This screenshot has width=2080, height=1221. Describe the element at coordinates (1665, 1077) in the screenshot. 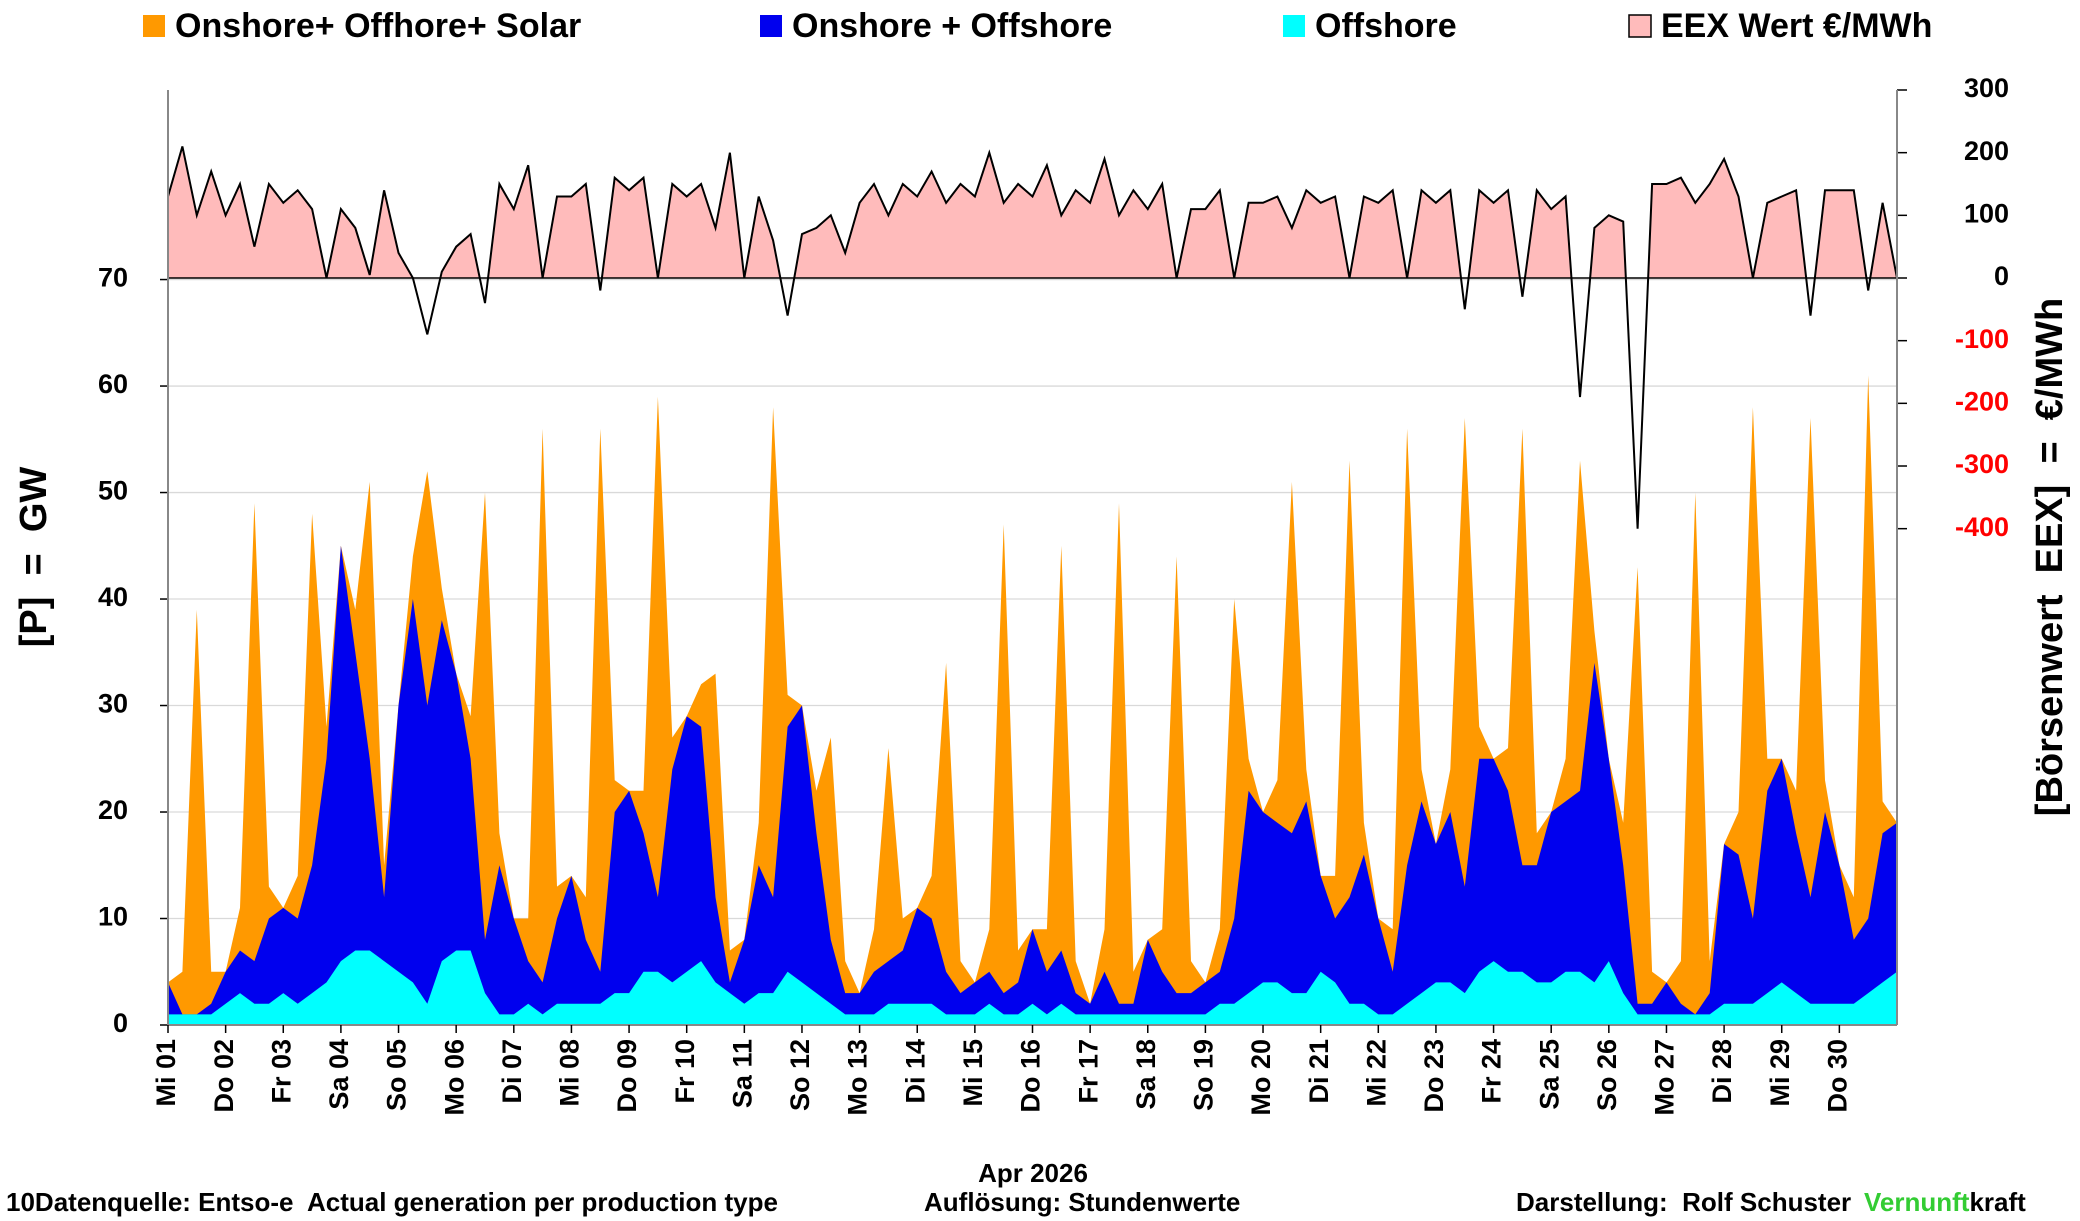

I see `x-tick-label: Mo 27` at that location.